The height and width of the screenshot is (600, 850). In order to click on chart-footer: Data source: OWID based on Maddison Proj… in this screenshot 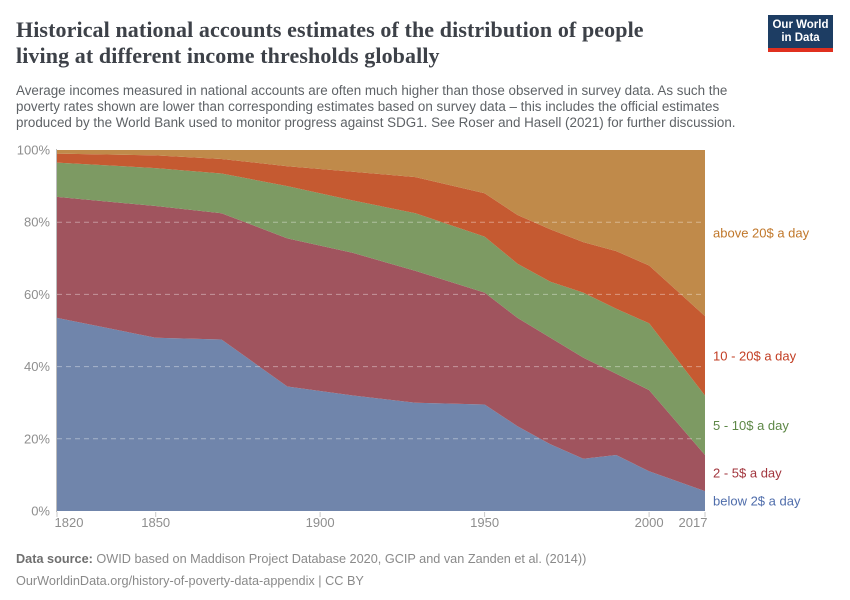, I will do `click(301, 570)`.